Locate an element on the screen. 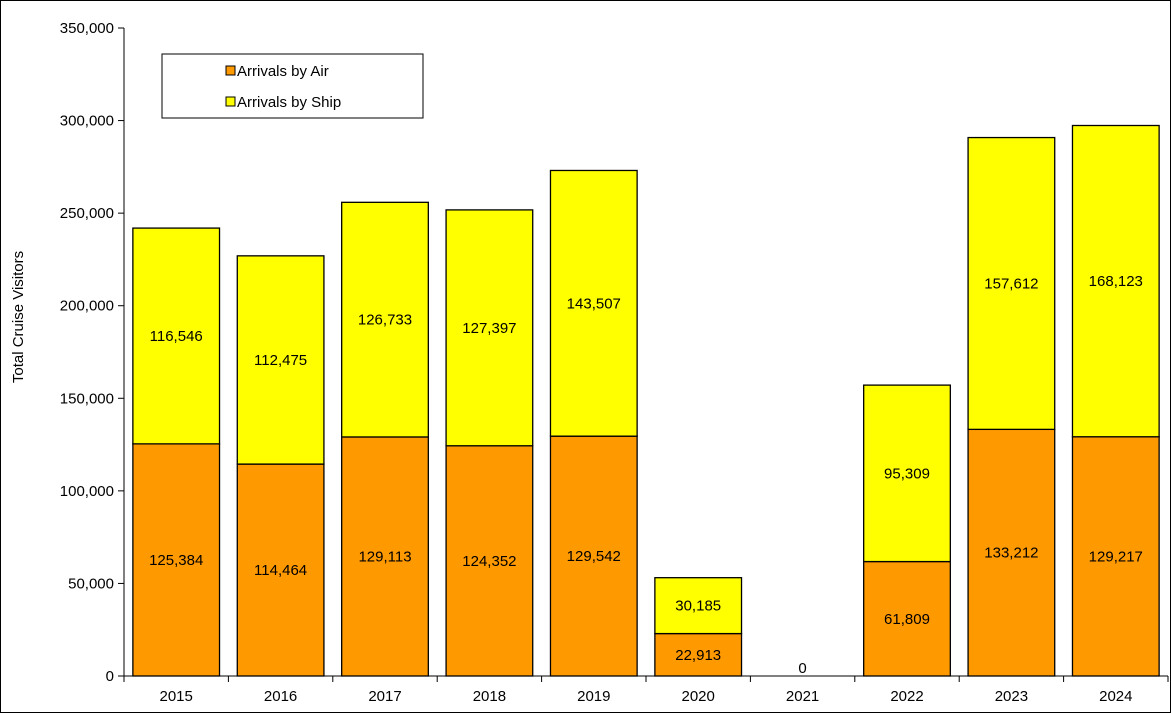  y-tick-label: 350,000 is located at coordinates (87, 28).